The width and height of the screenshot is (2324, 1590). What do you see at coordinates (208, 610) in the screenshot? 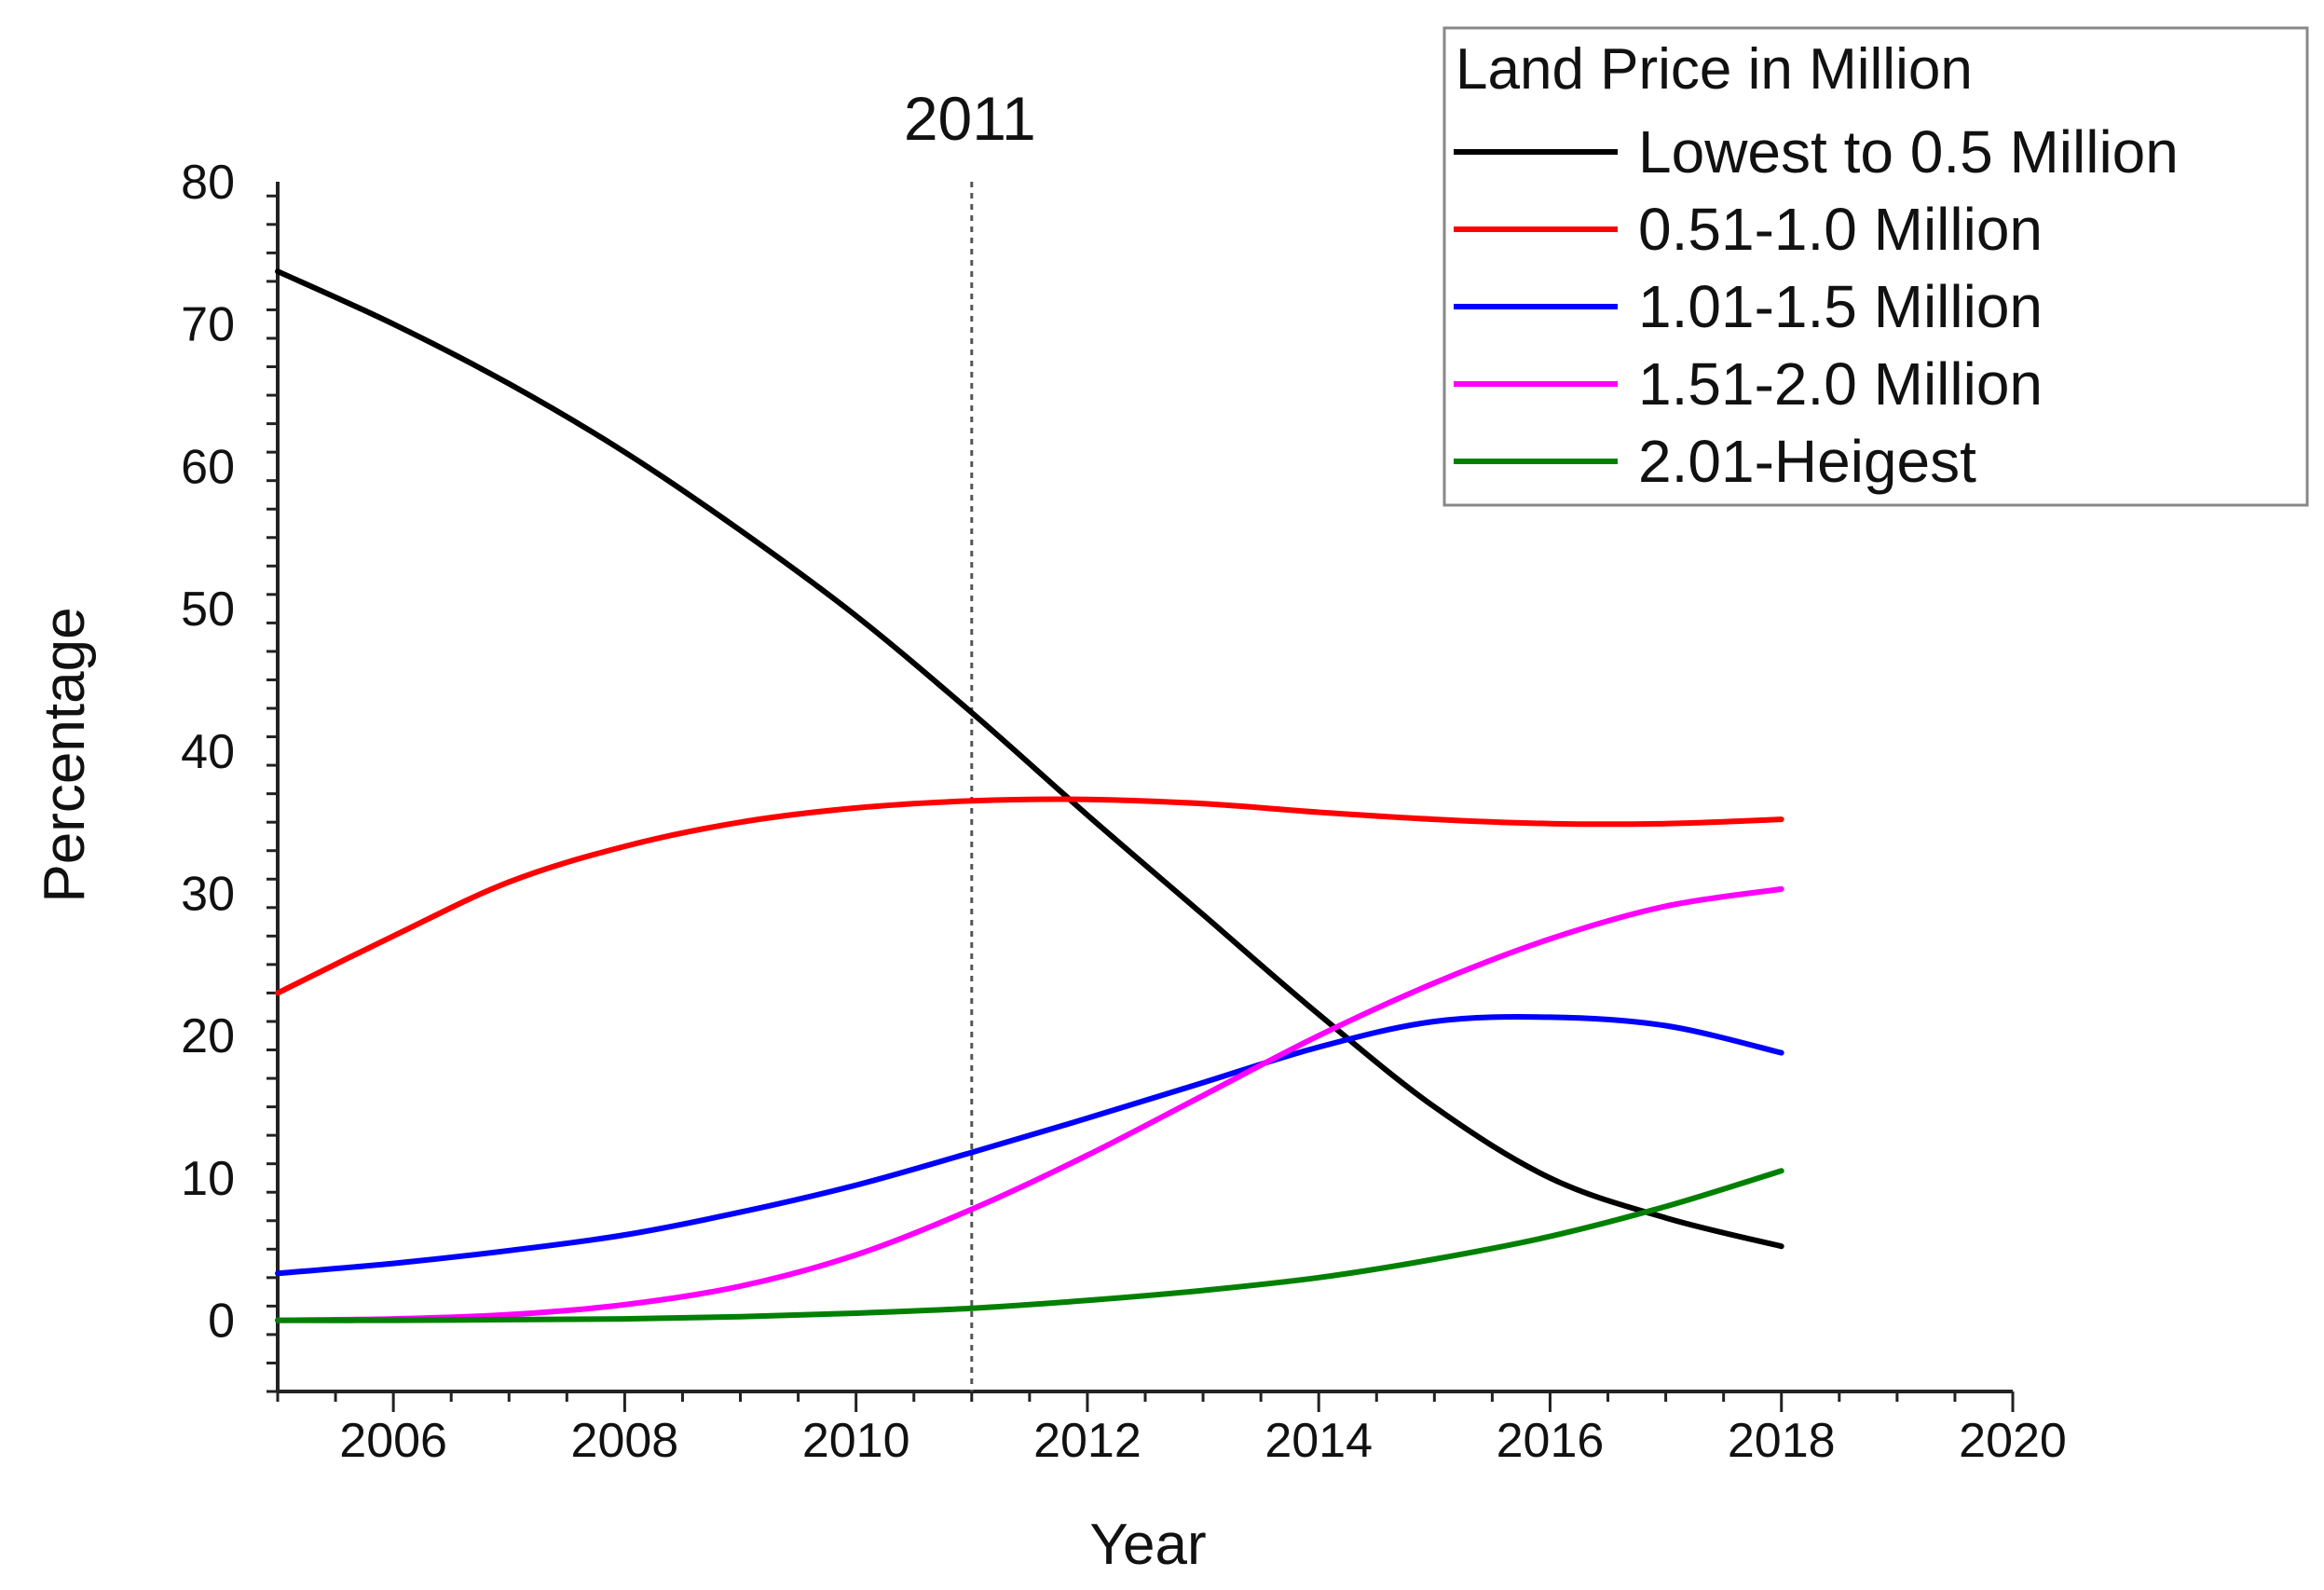
I see `y-tick-label: 50` at bounding box center [208, 610].